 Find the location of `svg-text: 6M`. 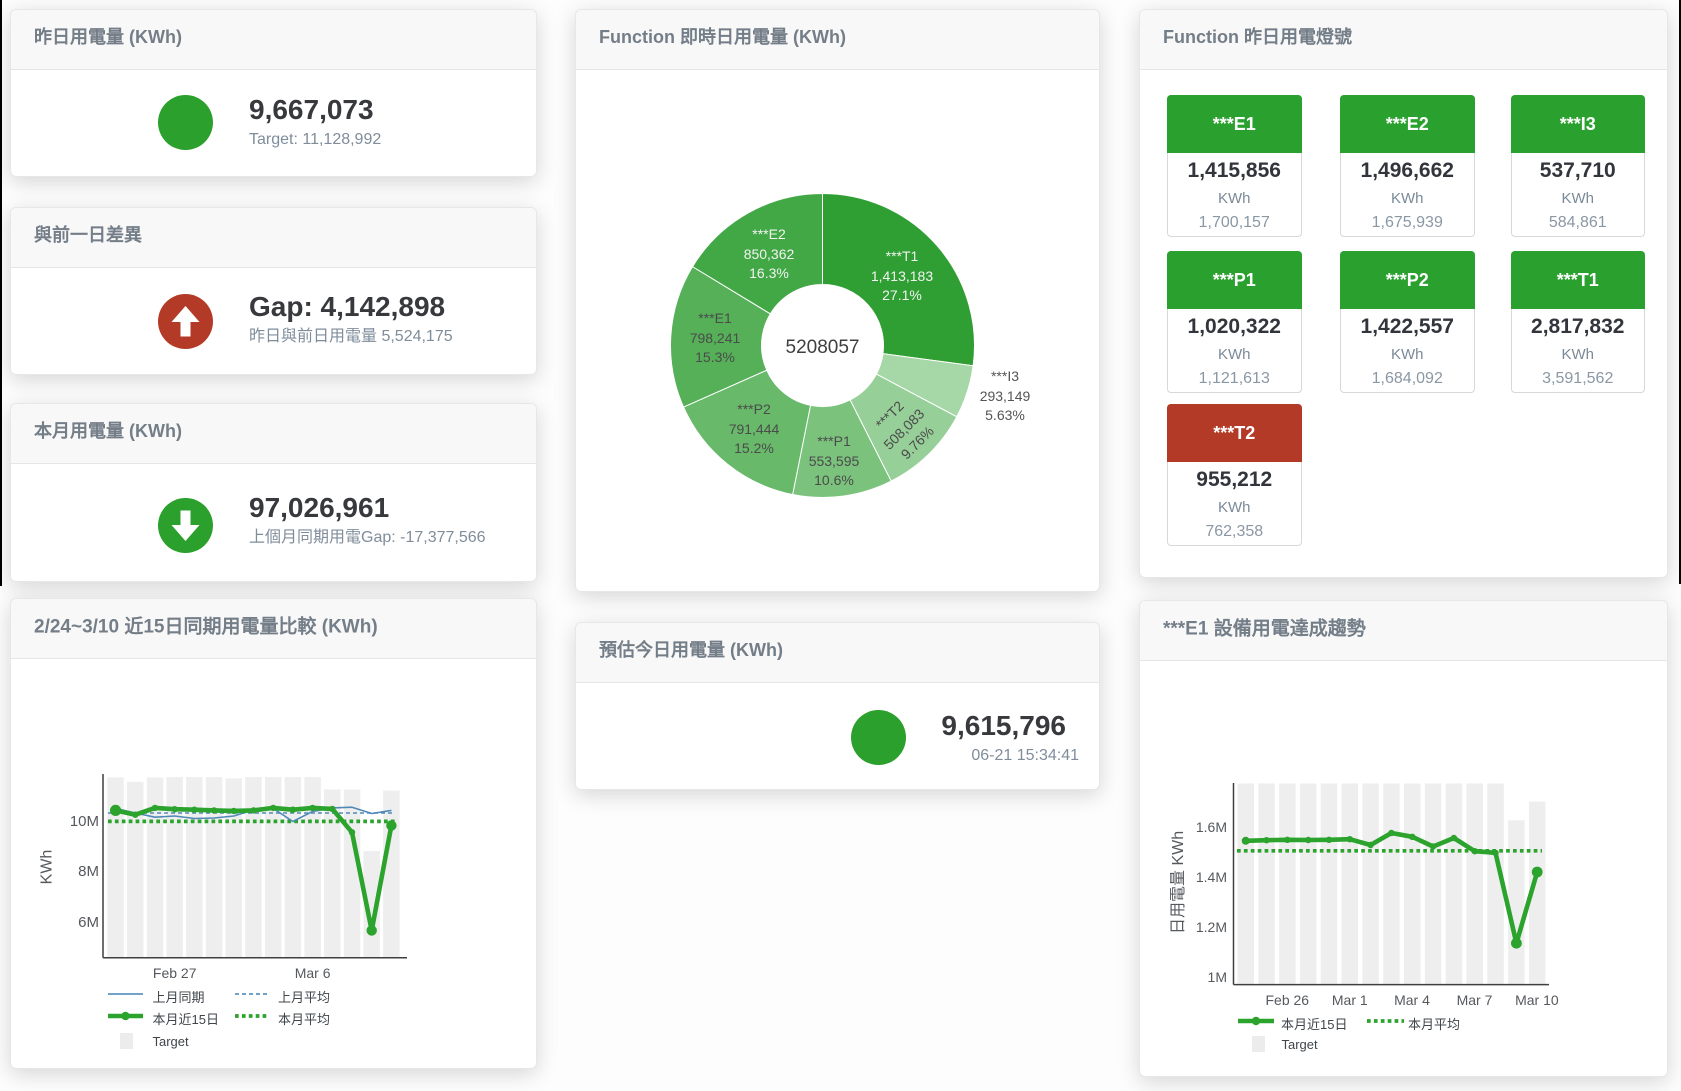

svg-text: 6M is located at coordinates (88, 922).